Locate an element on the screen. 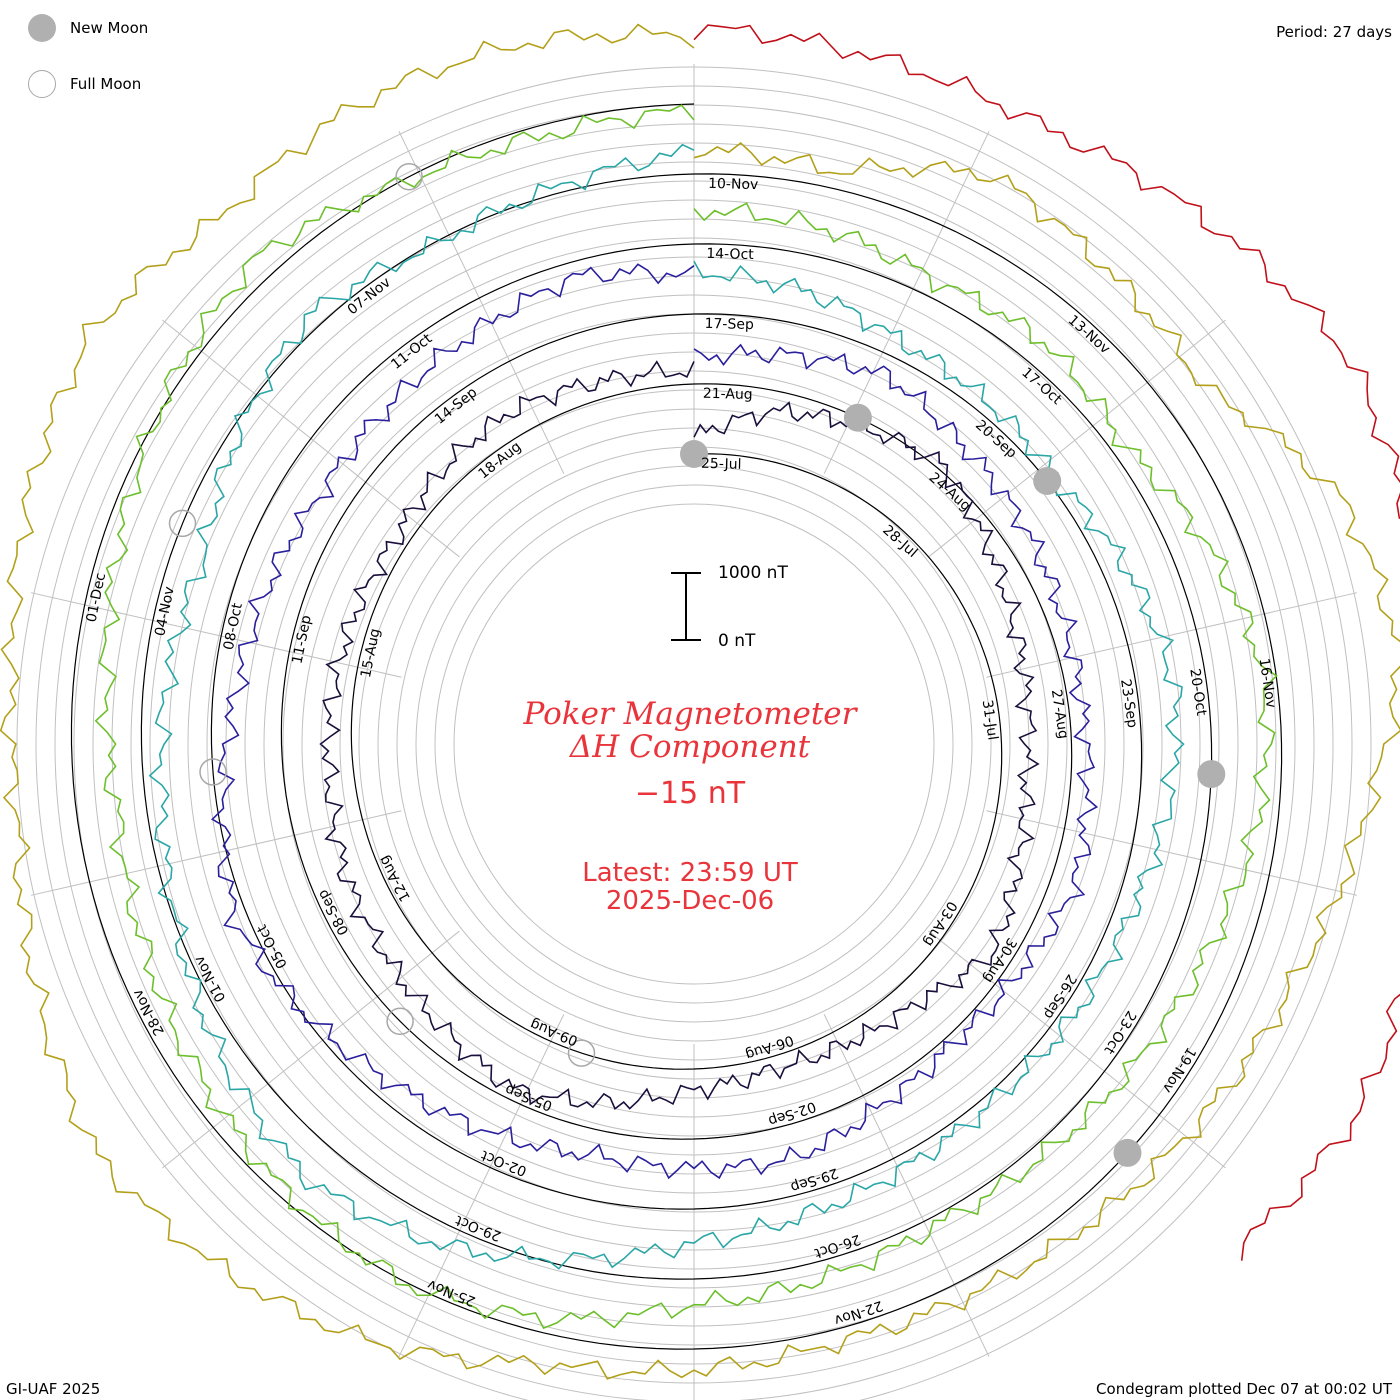 This screenshot has height=1400, width=1400. date-label: 08-Sep is located at coordinates (334, 912).